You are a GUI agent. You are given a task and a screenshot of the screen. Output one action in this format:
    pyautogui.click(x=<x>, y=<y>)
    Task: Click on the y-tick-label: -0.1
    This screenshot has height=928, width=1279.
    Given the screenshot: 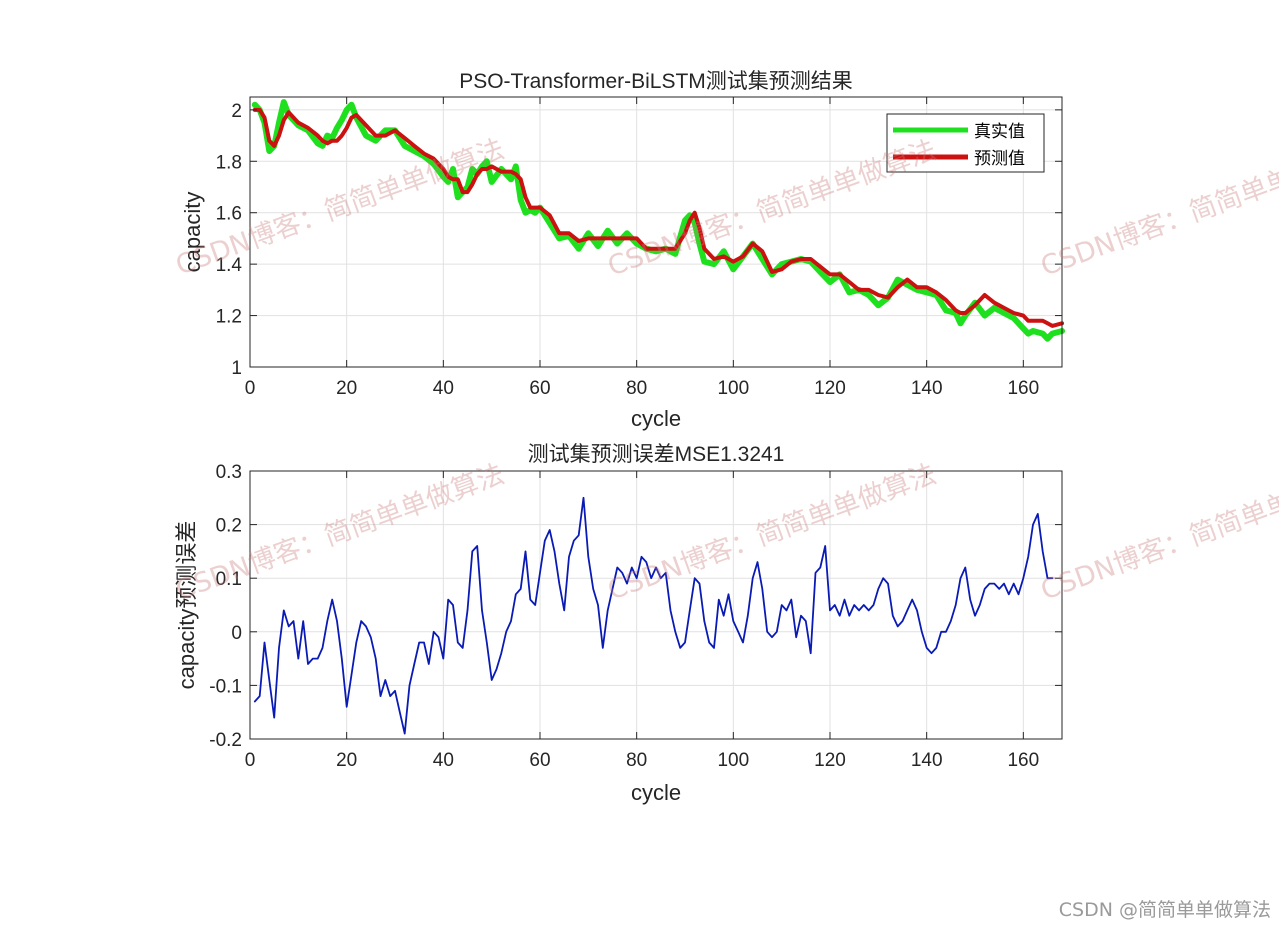 What is the action you would take?
    pyautogui.click(x=225, y=686)
    